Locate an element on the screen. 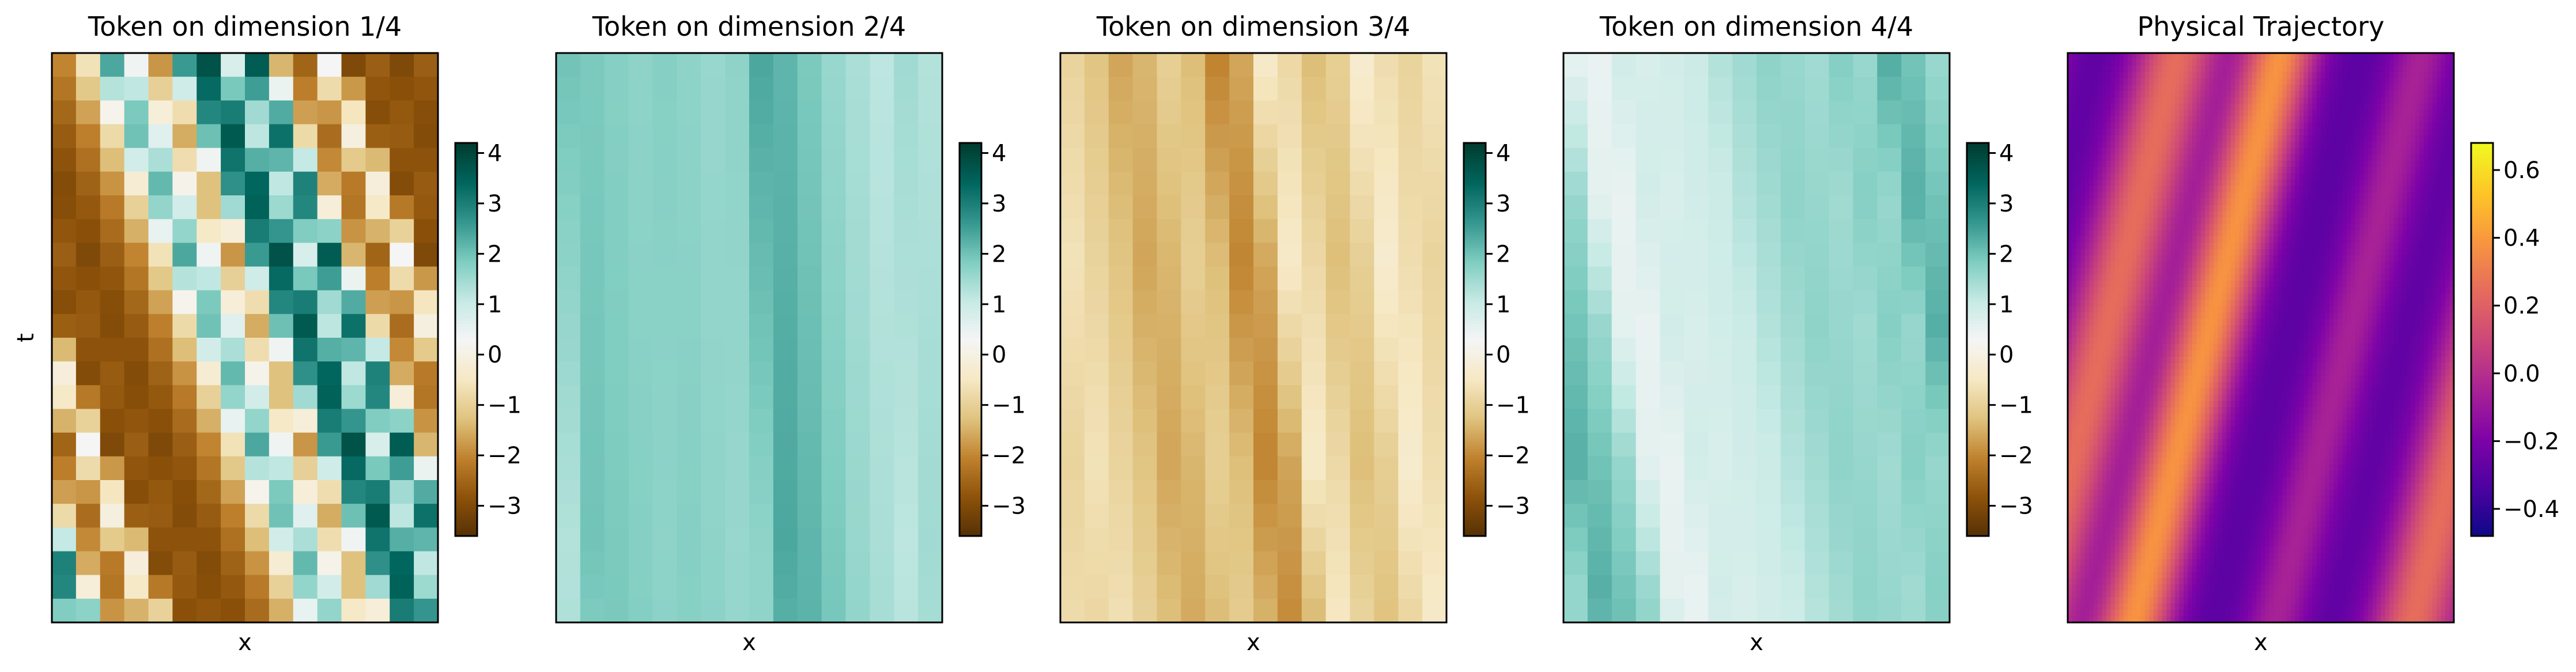 This screenshot has height=672, width=2576. colorbar-tick-label: 2 is located at coordinates (1503, 254).